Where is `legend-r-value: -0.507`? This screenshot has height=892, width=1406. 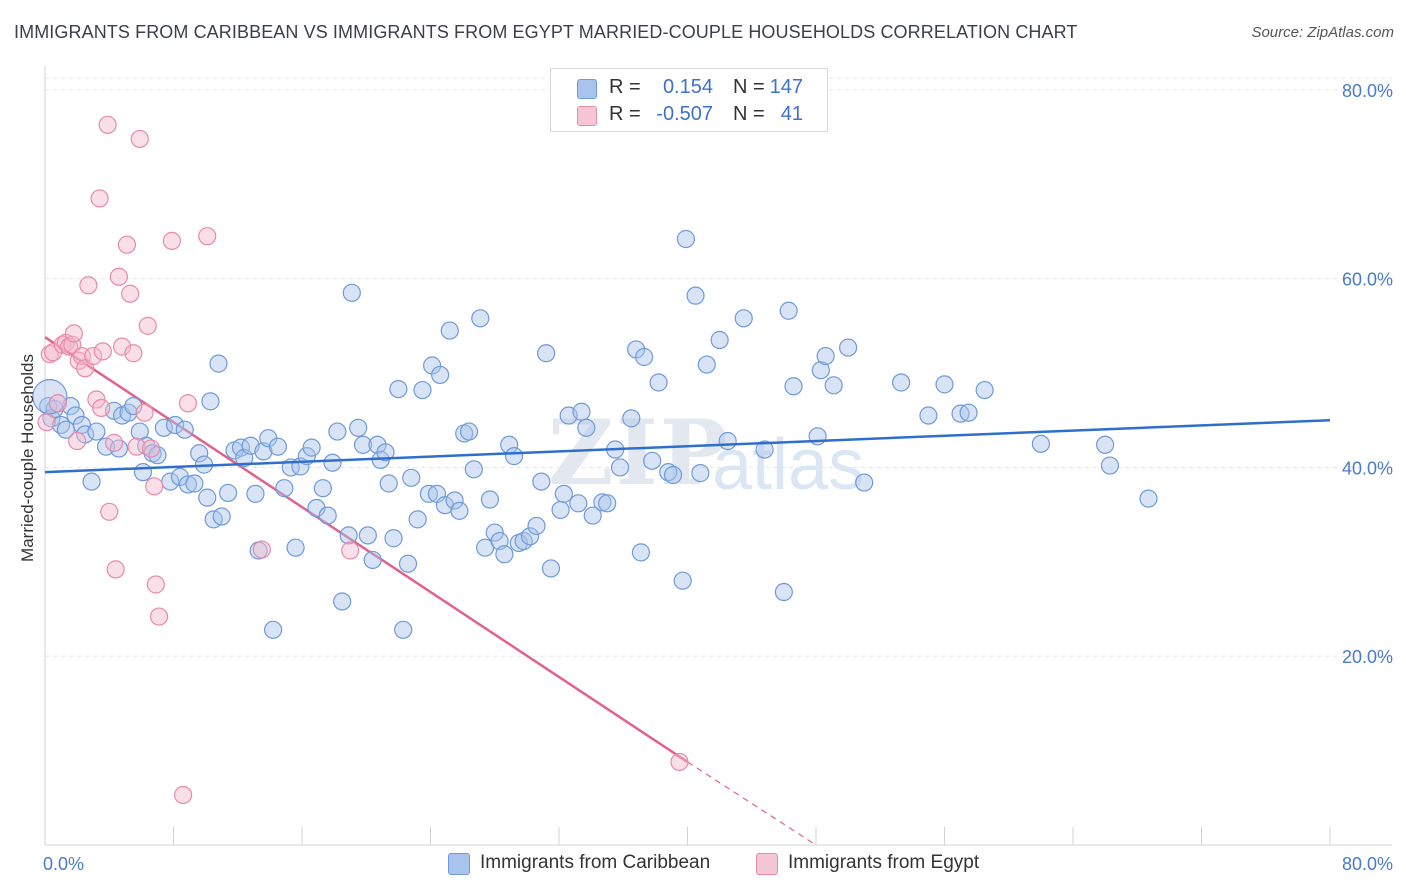 legend-r-value: -0.507 is located at coordinates (684, 114).